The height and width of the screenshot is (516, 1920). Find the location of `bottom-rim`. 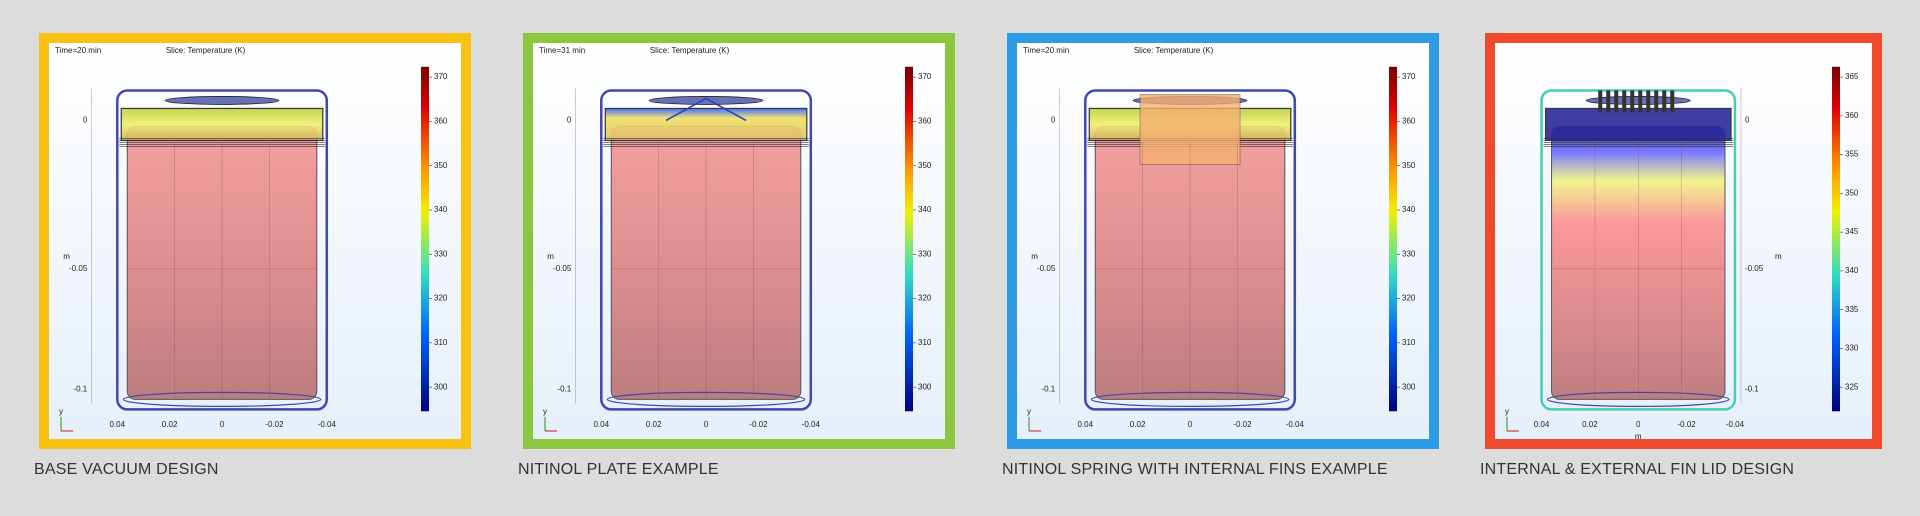

bottom-rim is located at coordinates (1638, 399).